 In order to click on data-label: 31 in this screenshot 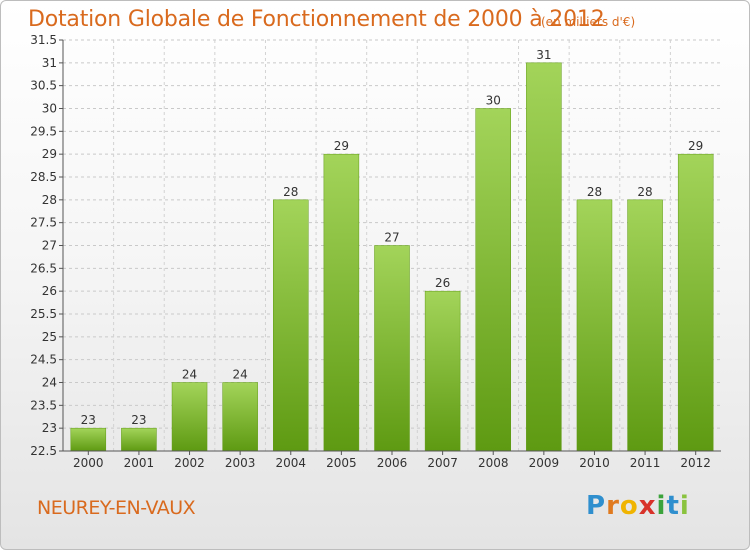, I will do `click(543, 55)`.